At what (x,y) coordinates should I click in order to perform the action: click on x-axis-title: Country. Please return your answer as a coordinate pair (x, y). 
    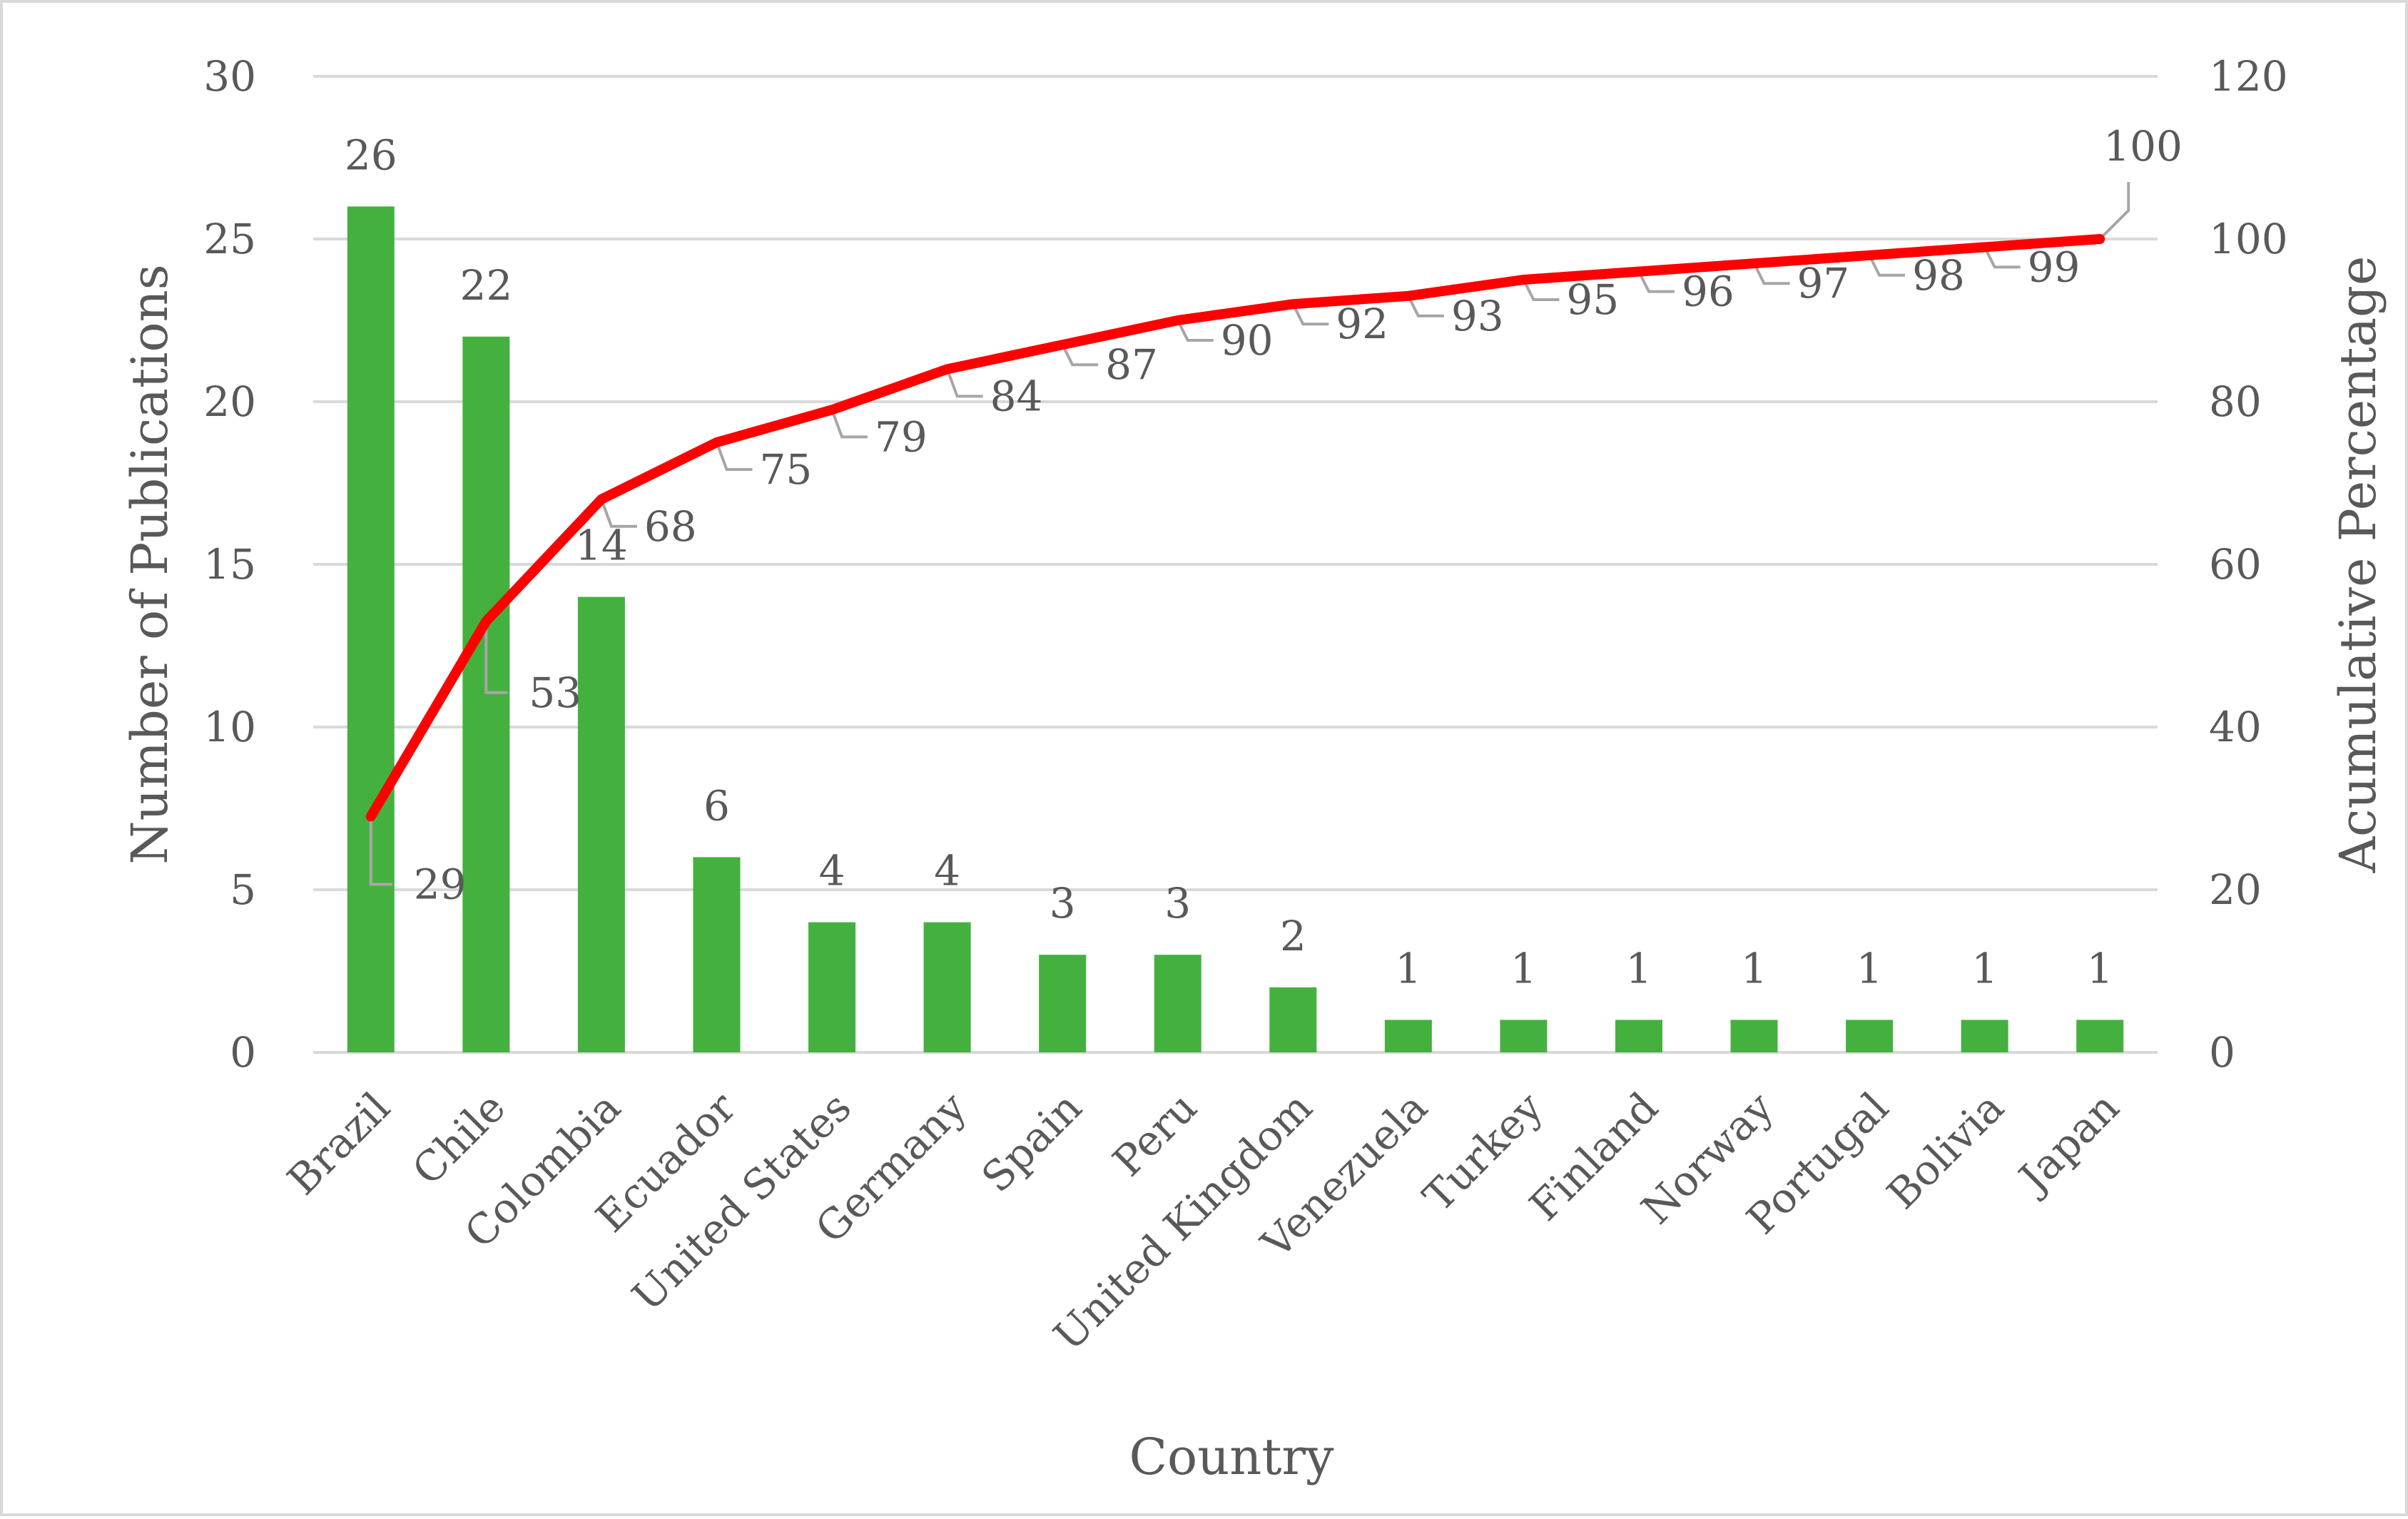
    Looking at the image, I should click on (1231, 1457).